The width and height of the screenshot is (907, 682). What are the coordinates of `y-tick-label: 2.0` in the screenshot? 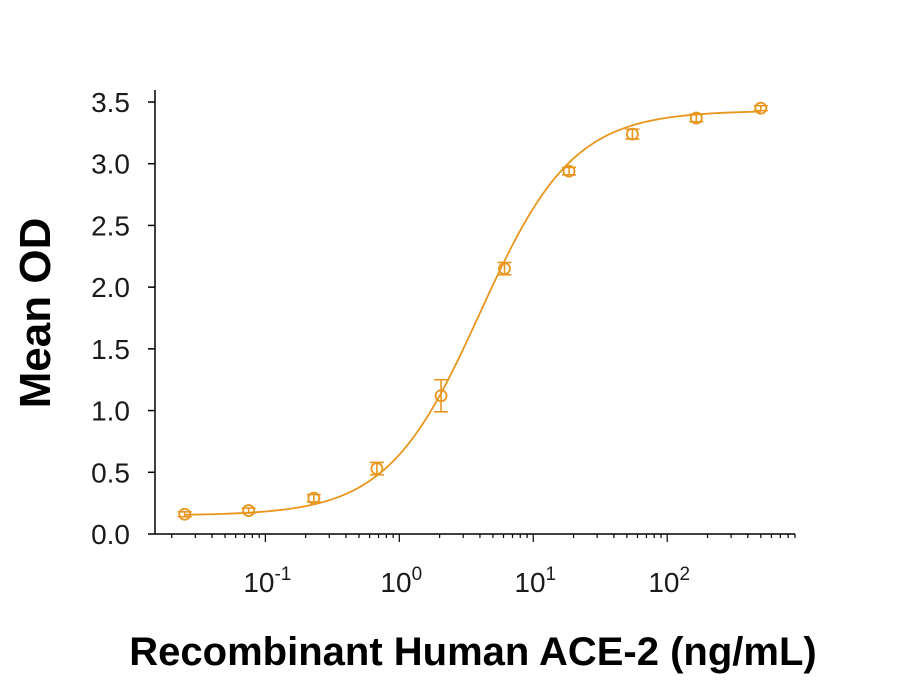 It's located at (110, 287).